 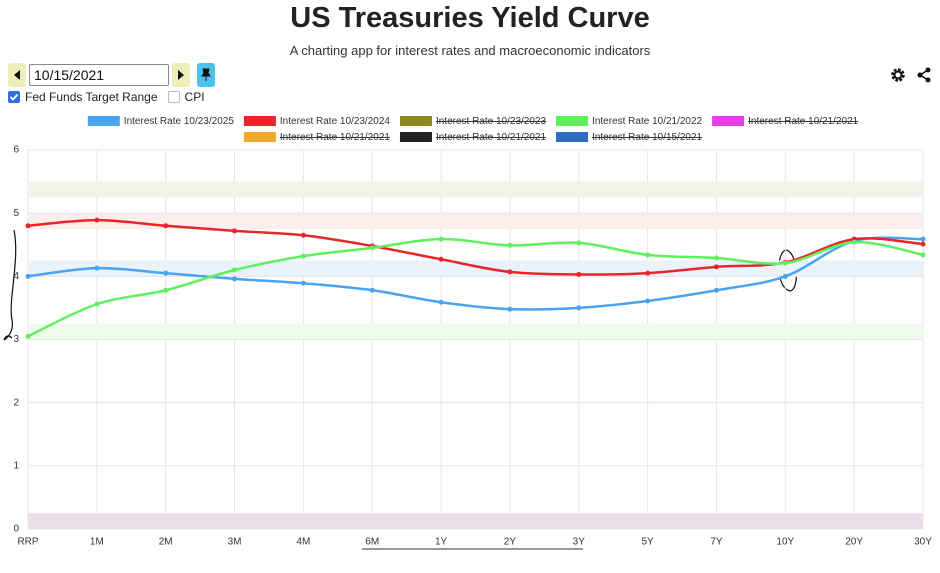 What do you see at coordinates (441, 542) in the screenshot?
I see `x-tick-label: 1Y` at bounding box center [441, 542].